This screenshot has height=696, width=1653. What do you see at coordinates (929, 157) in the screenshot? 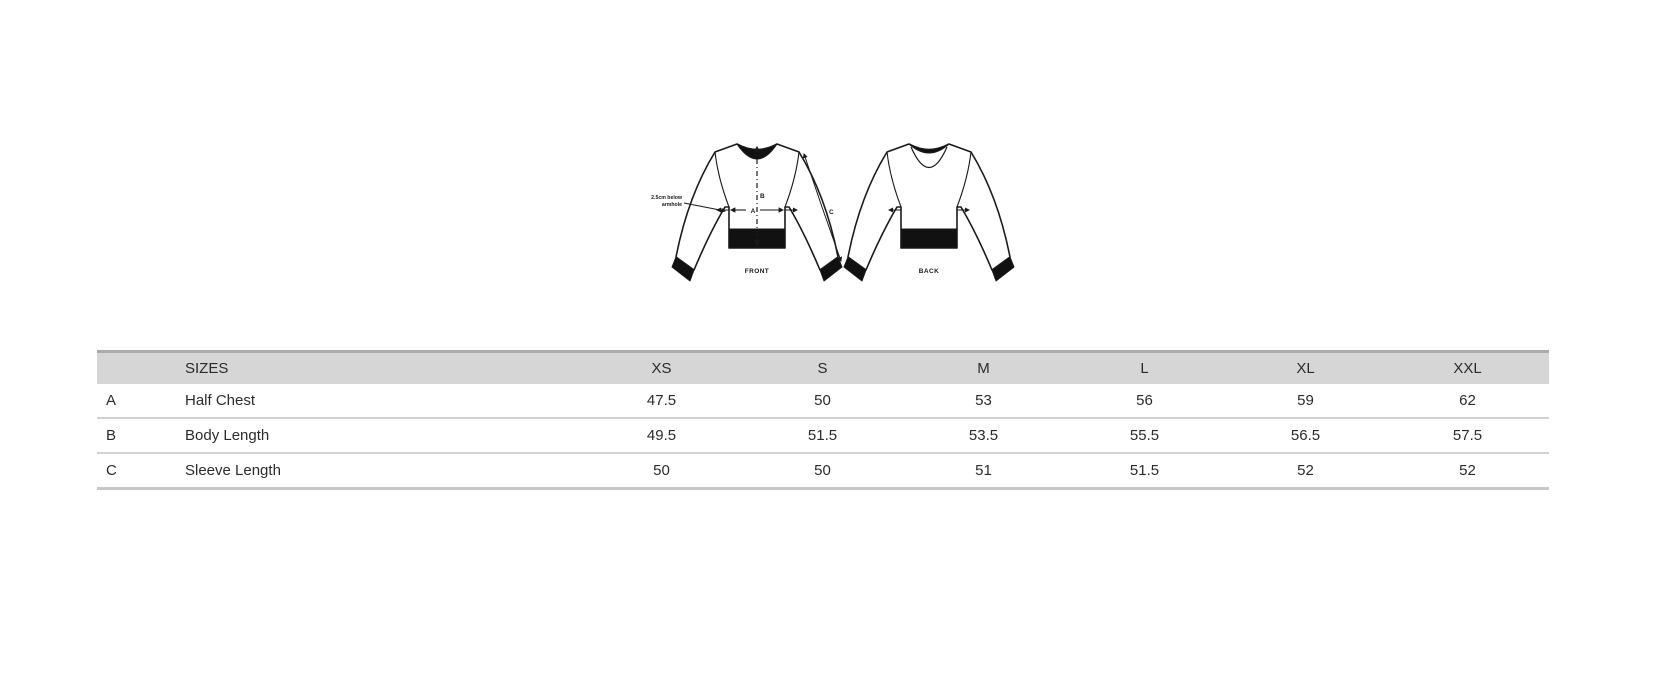
I see `back-neck-curve` at bounding box center [929, 157].